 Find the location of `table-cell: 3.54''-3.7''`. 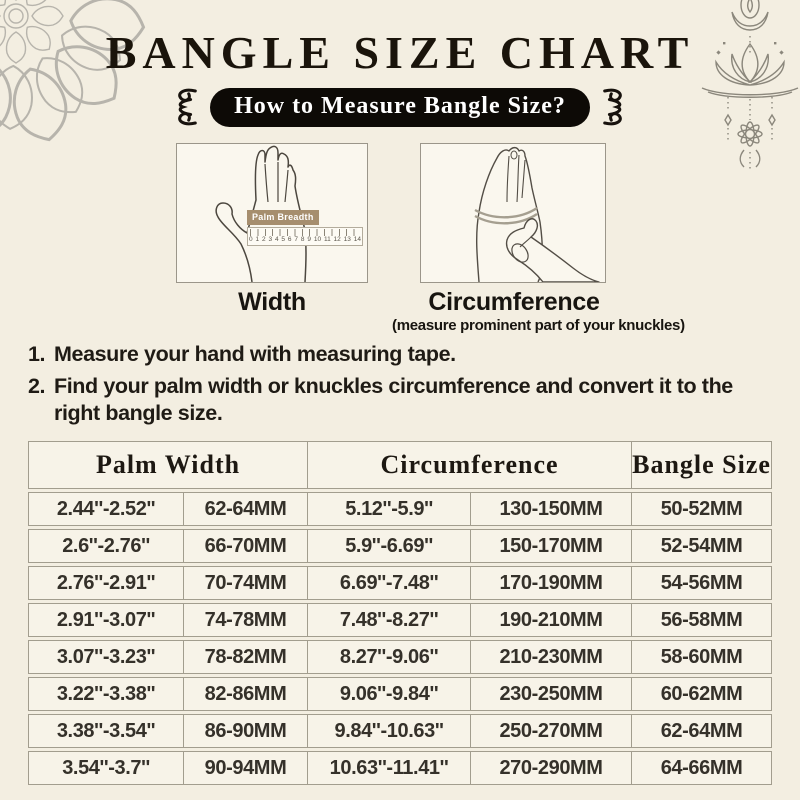

table-cell: 3.54''-3.7'' is located at coordinates (106, 768).